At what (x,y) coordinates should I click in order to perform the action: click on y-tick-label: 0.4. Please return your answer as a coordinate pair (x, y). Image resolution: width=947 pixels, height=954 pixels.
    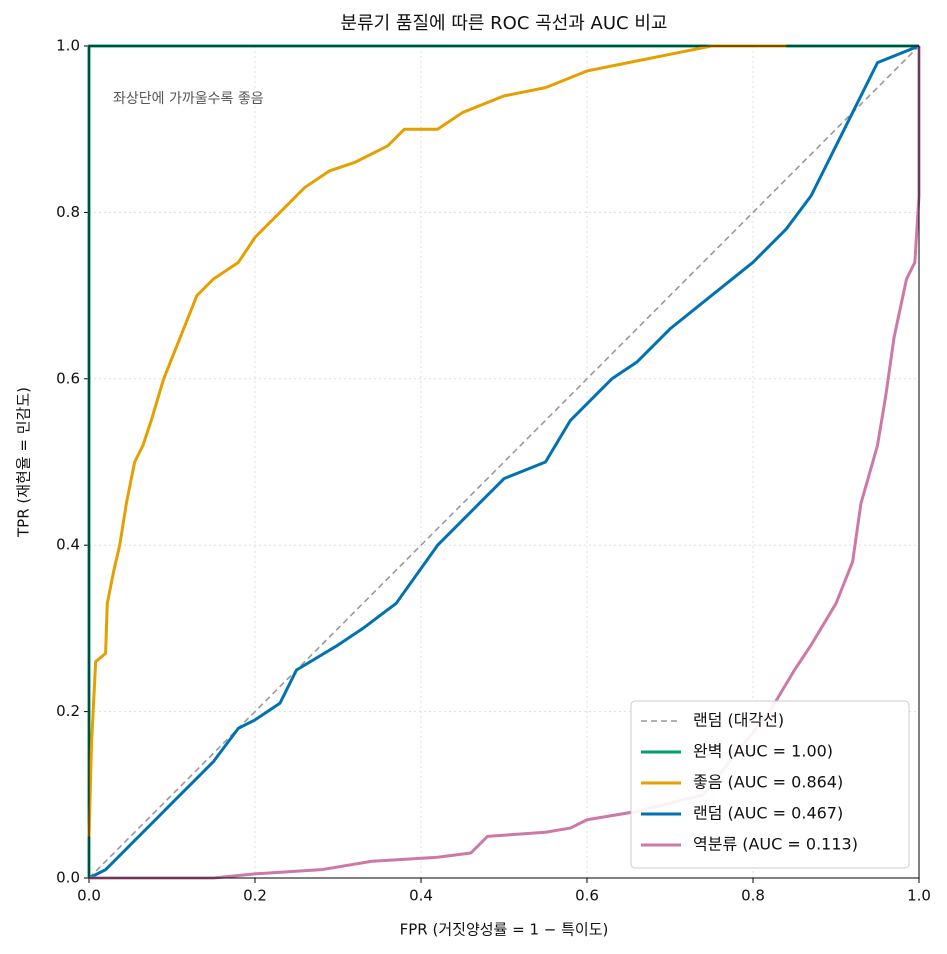
    Looking at the image, I should click on (68, 545).